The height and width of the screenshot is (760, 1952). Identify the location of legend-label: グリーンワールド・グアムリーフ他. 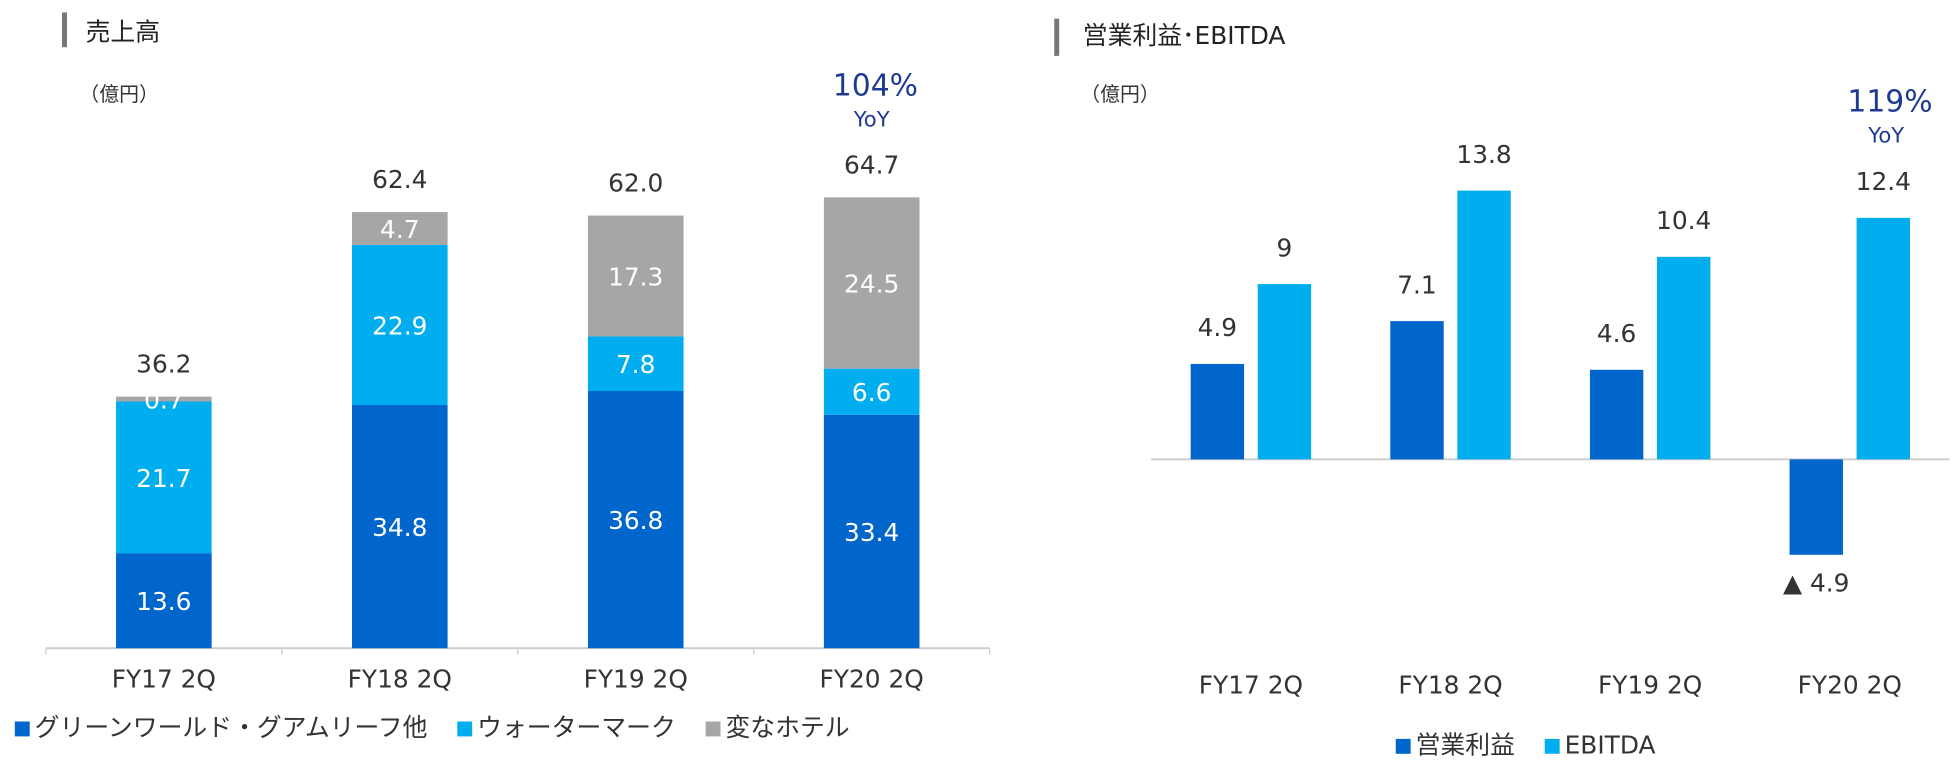
(231, 727).